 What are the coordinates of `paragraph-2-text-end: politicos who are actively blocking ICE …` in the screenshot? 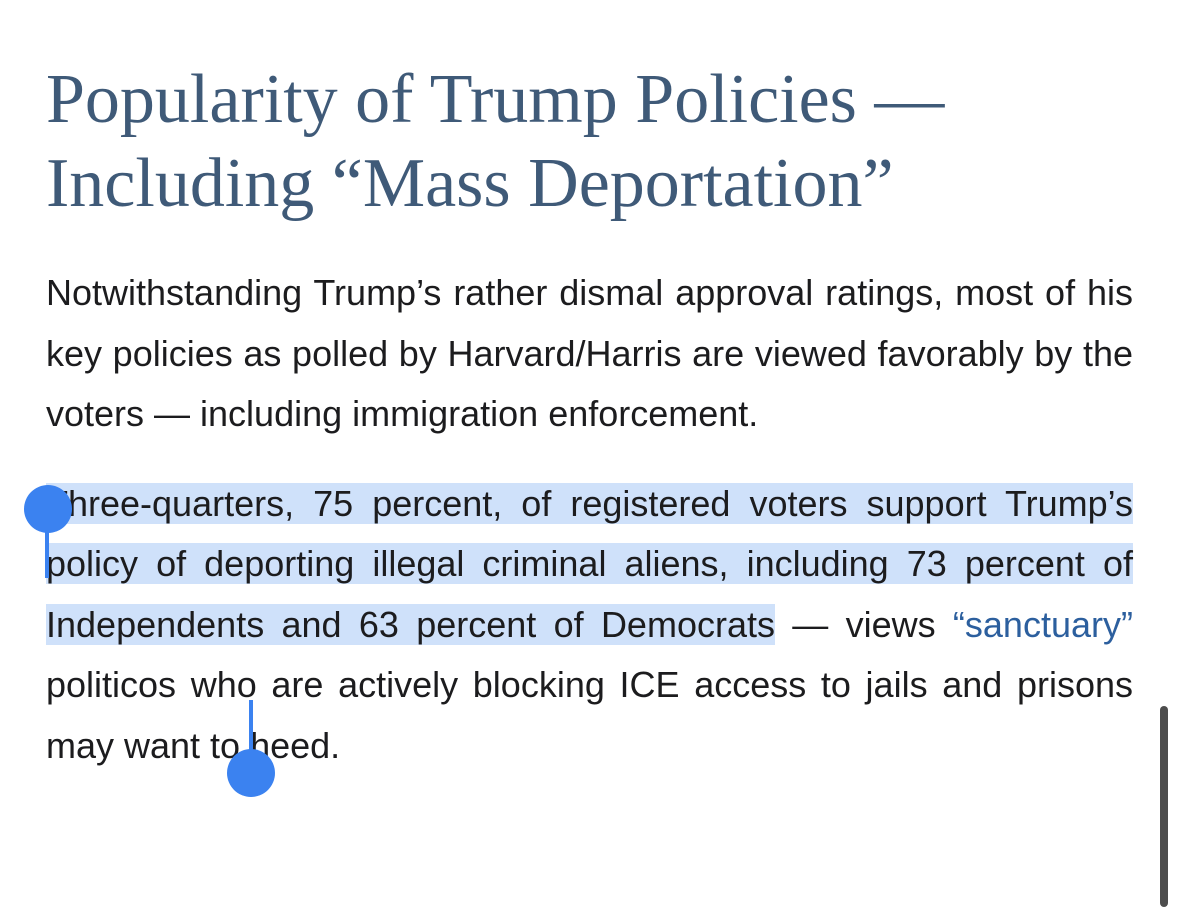 It's located at (589, 715).